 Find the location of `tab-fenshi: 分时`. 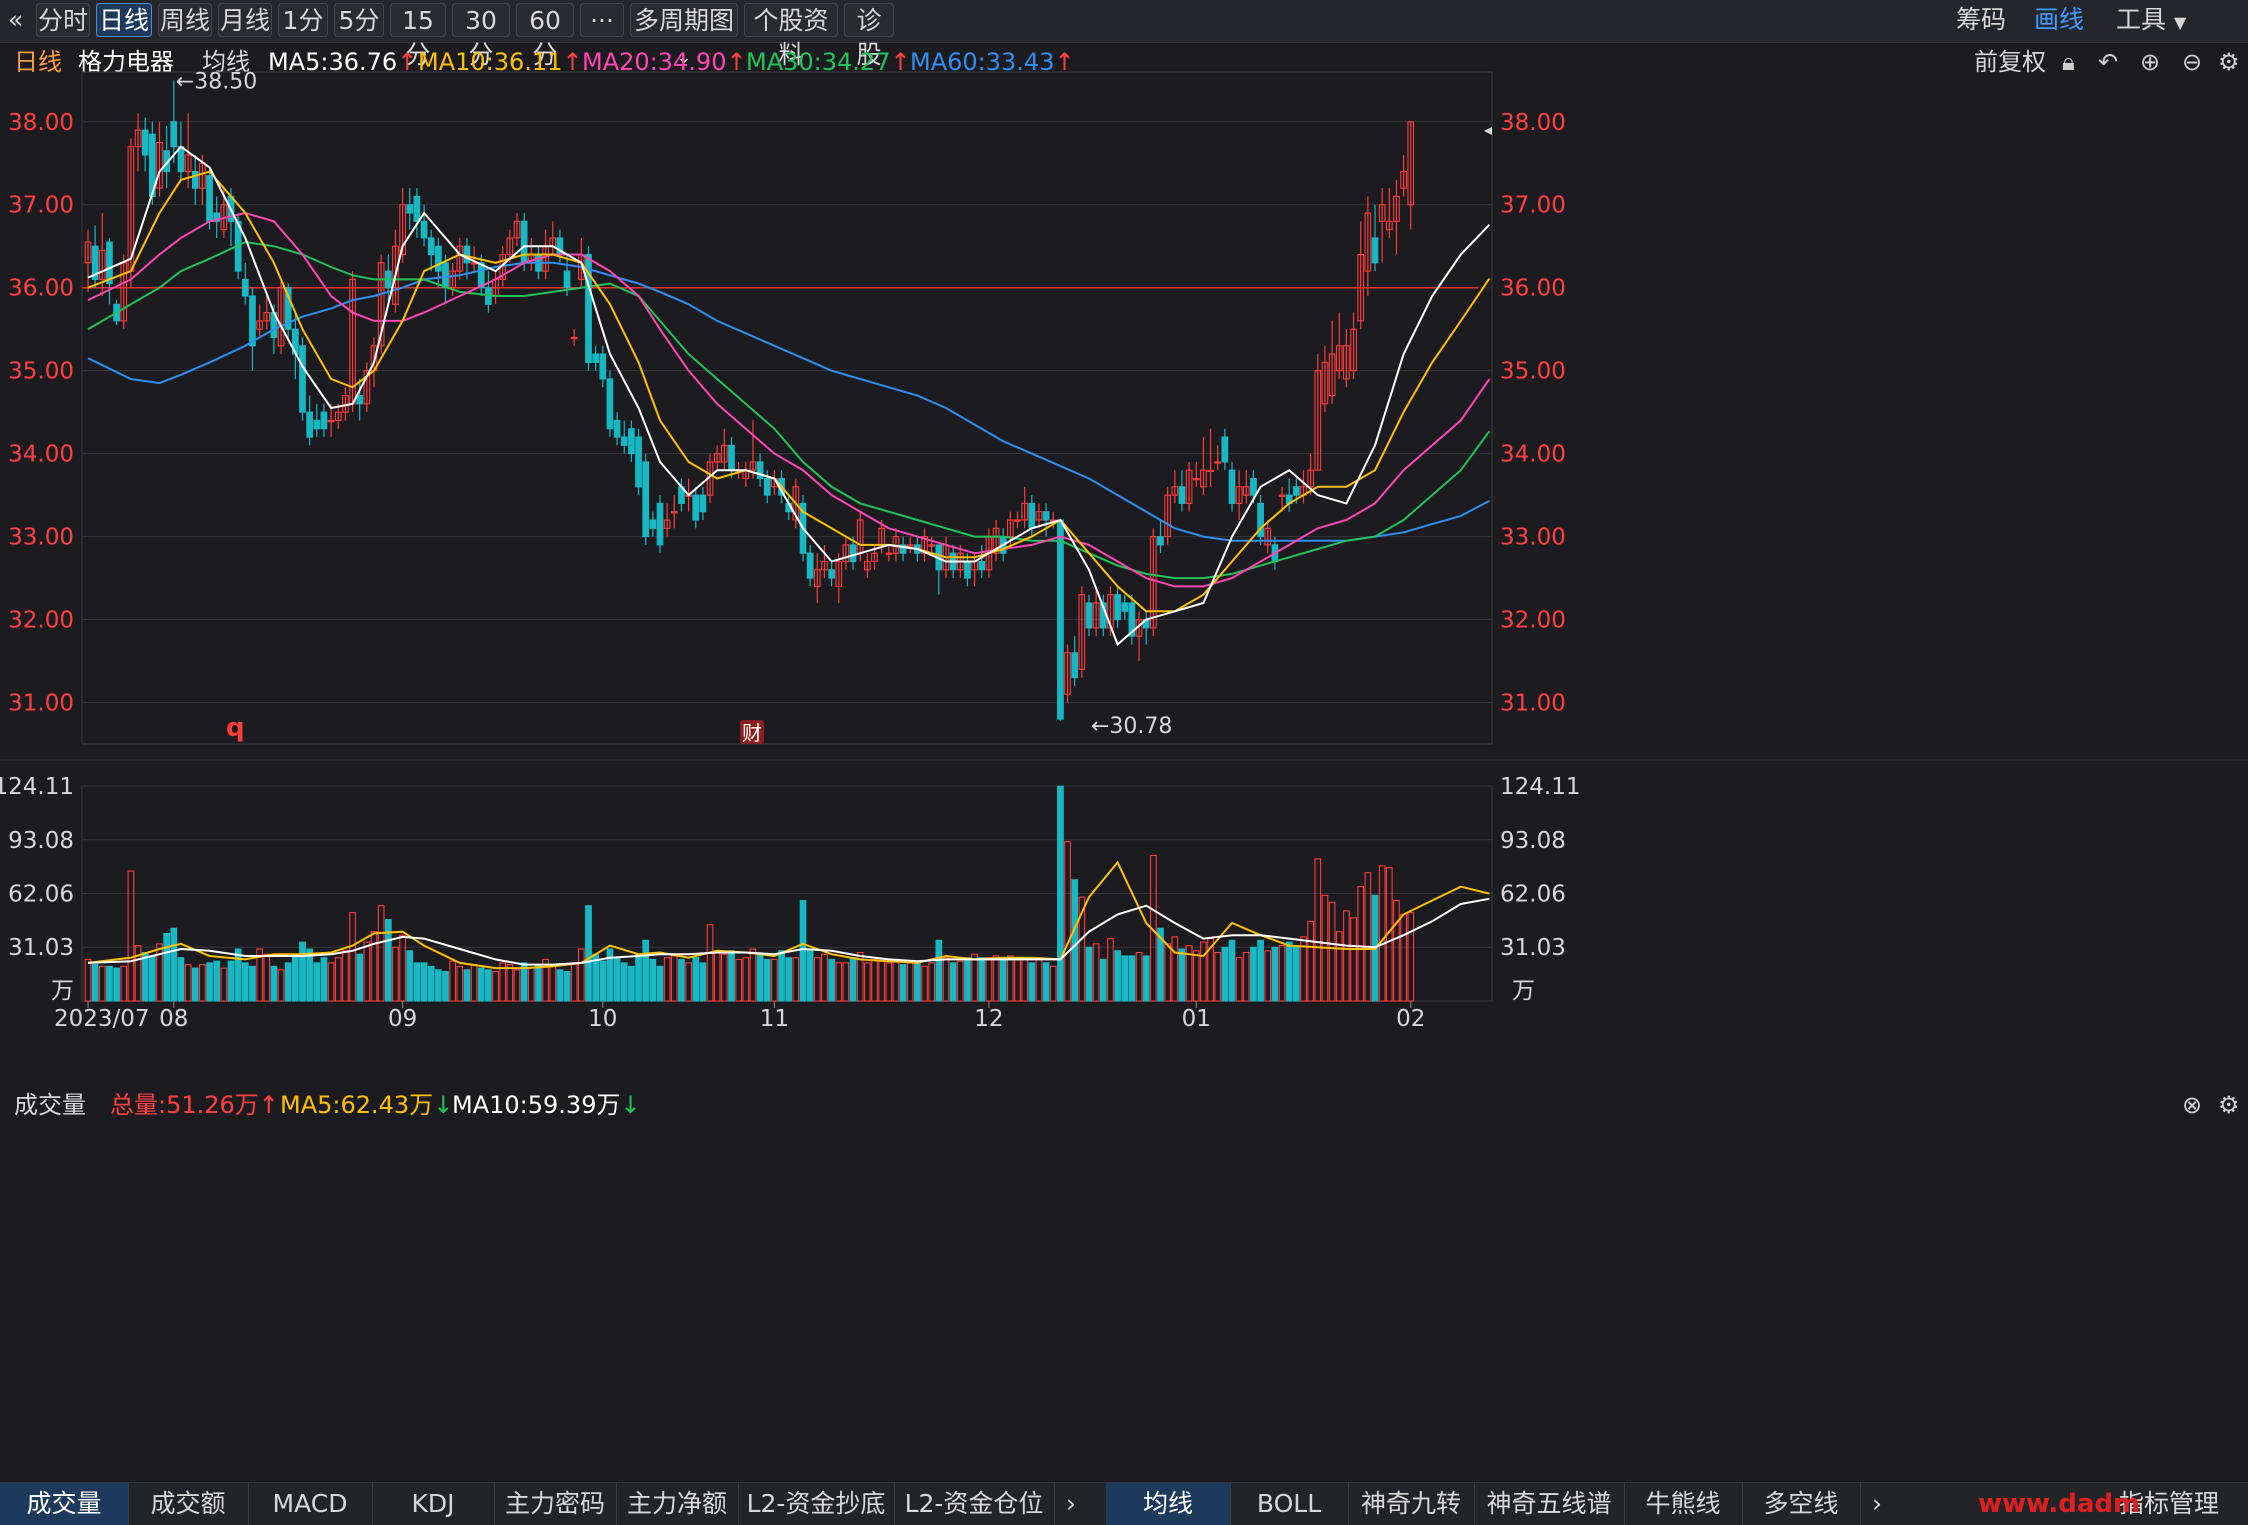

tab-fenshi: 分时 is located at coordinates (63, 20).